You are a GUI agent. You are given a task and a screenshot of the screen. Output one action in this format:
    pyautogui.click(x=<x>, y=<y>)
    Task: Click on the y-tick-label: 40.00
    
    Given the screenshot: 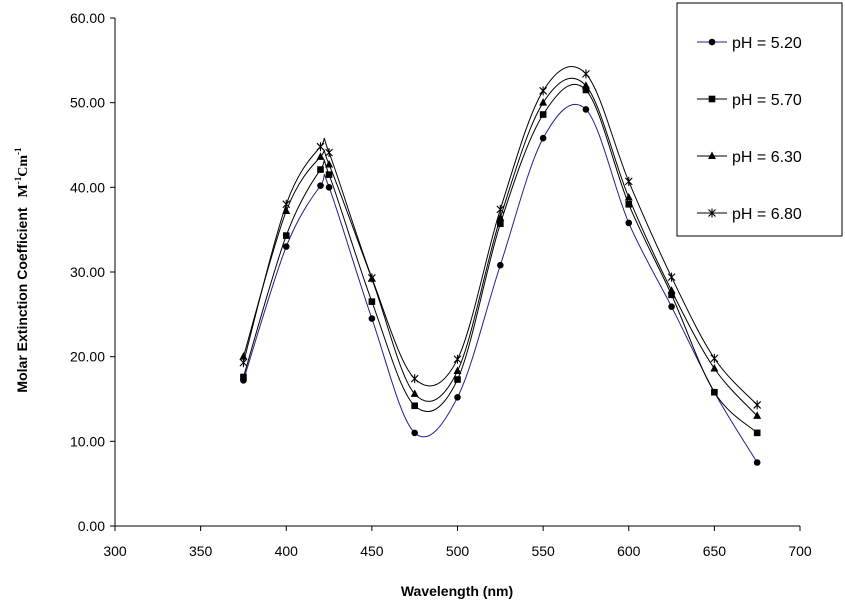 What is the action you would take?
    pyautogui.click(x=87, y=187)
    